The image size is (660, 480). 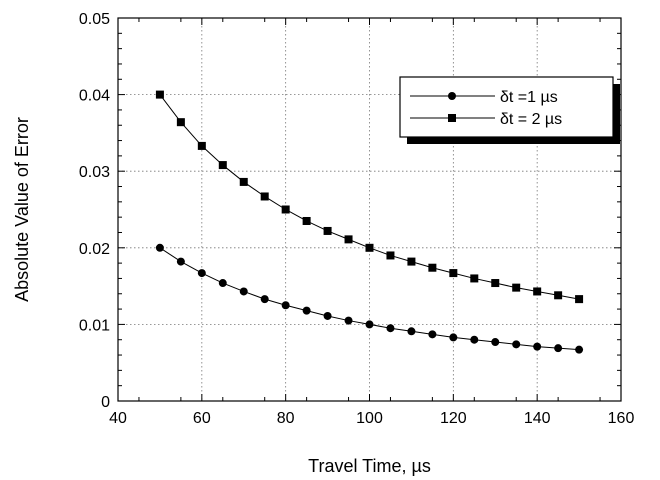 I want to click on legend-marker-square, so click(x=452, y=118).